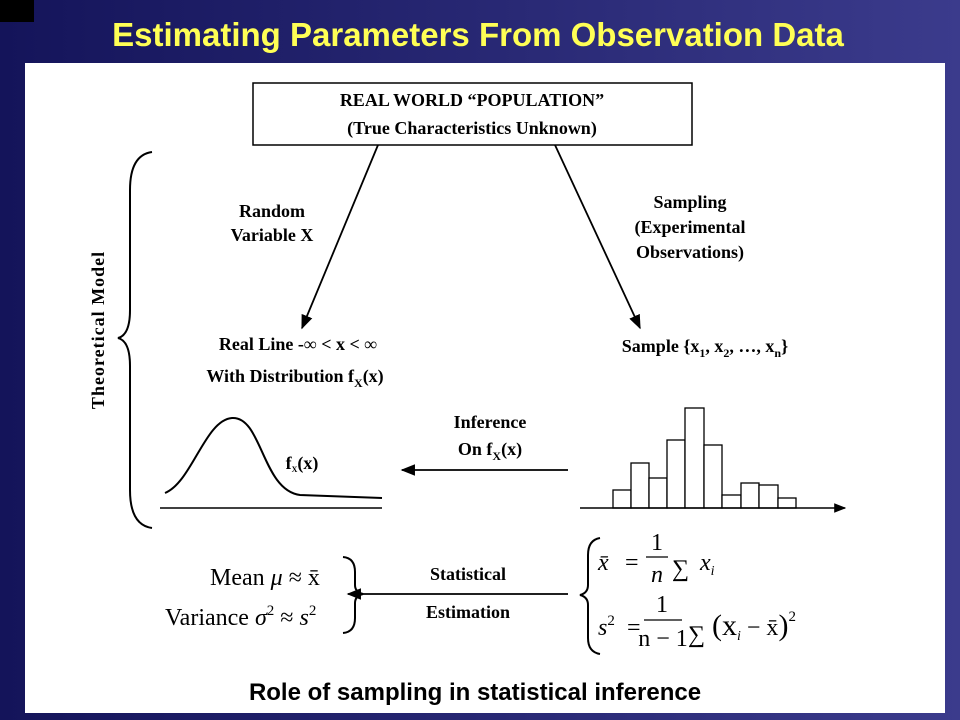 The image size is (960, 720). What do you see at coordinates (663, 639) in the screenshot?
I see `denominator: n − 1` at bounding box center [663, 639].